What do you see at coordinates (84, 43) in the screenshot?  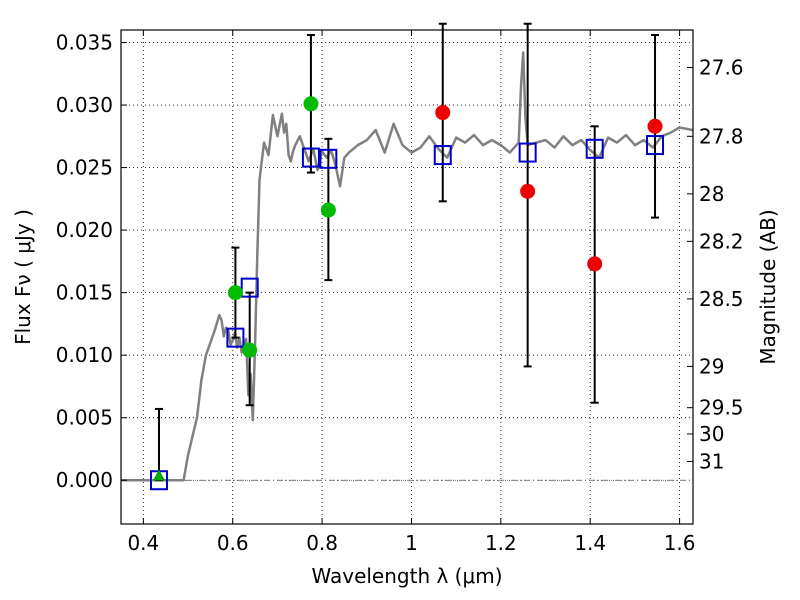 I see `y-tick-label: 0.035` at bounding box center [84, 43].